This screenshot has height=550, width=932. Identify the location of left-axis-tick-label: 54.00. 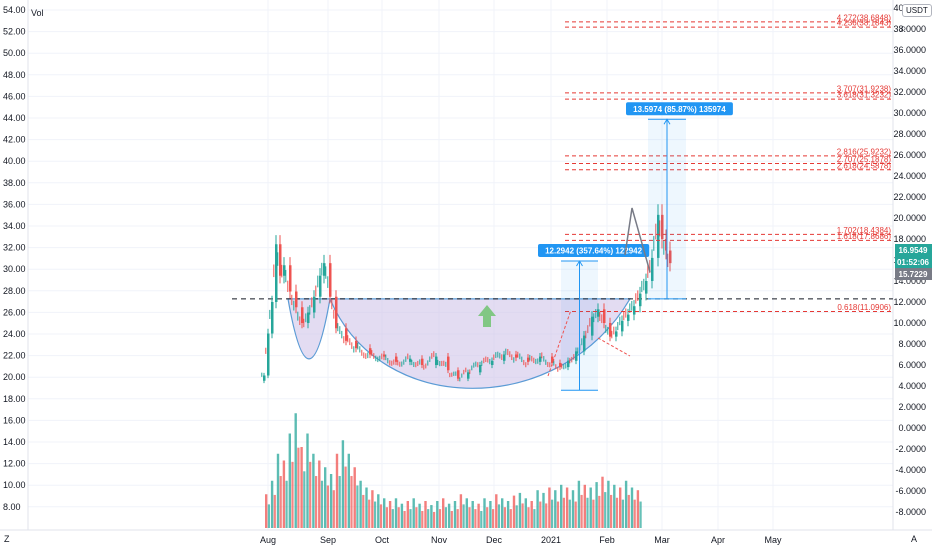
(14, 10).